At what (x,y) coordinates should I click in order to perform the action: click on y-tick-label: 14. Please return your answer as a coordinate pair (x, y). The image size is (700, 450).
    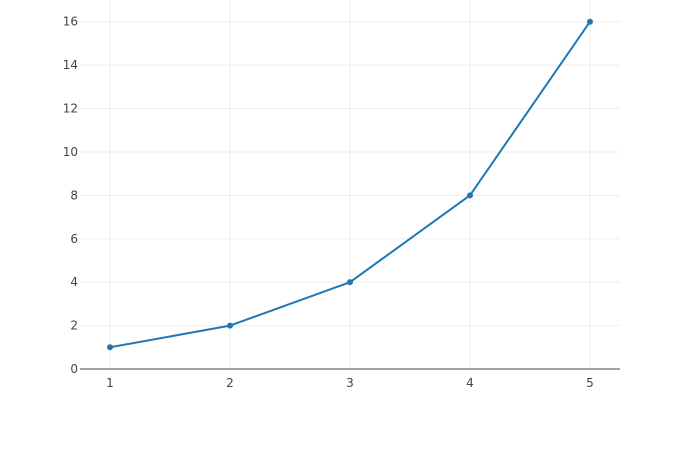
    Looking at the image, I should click on (70, 65).